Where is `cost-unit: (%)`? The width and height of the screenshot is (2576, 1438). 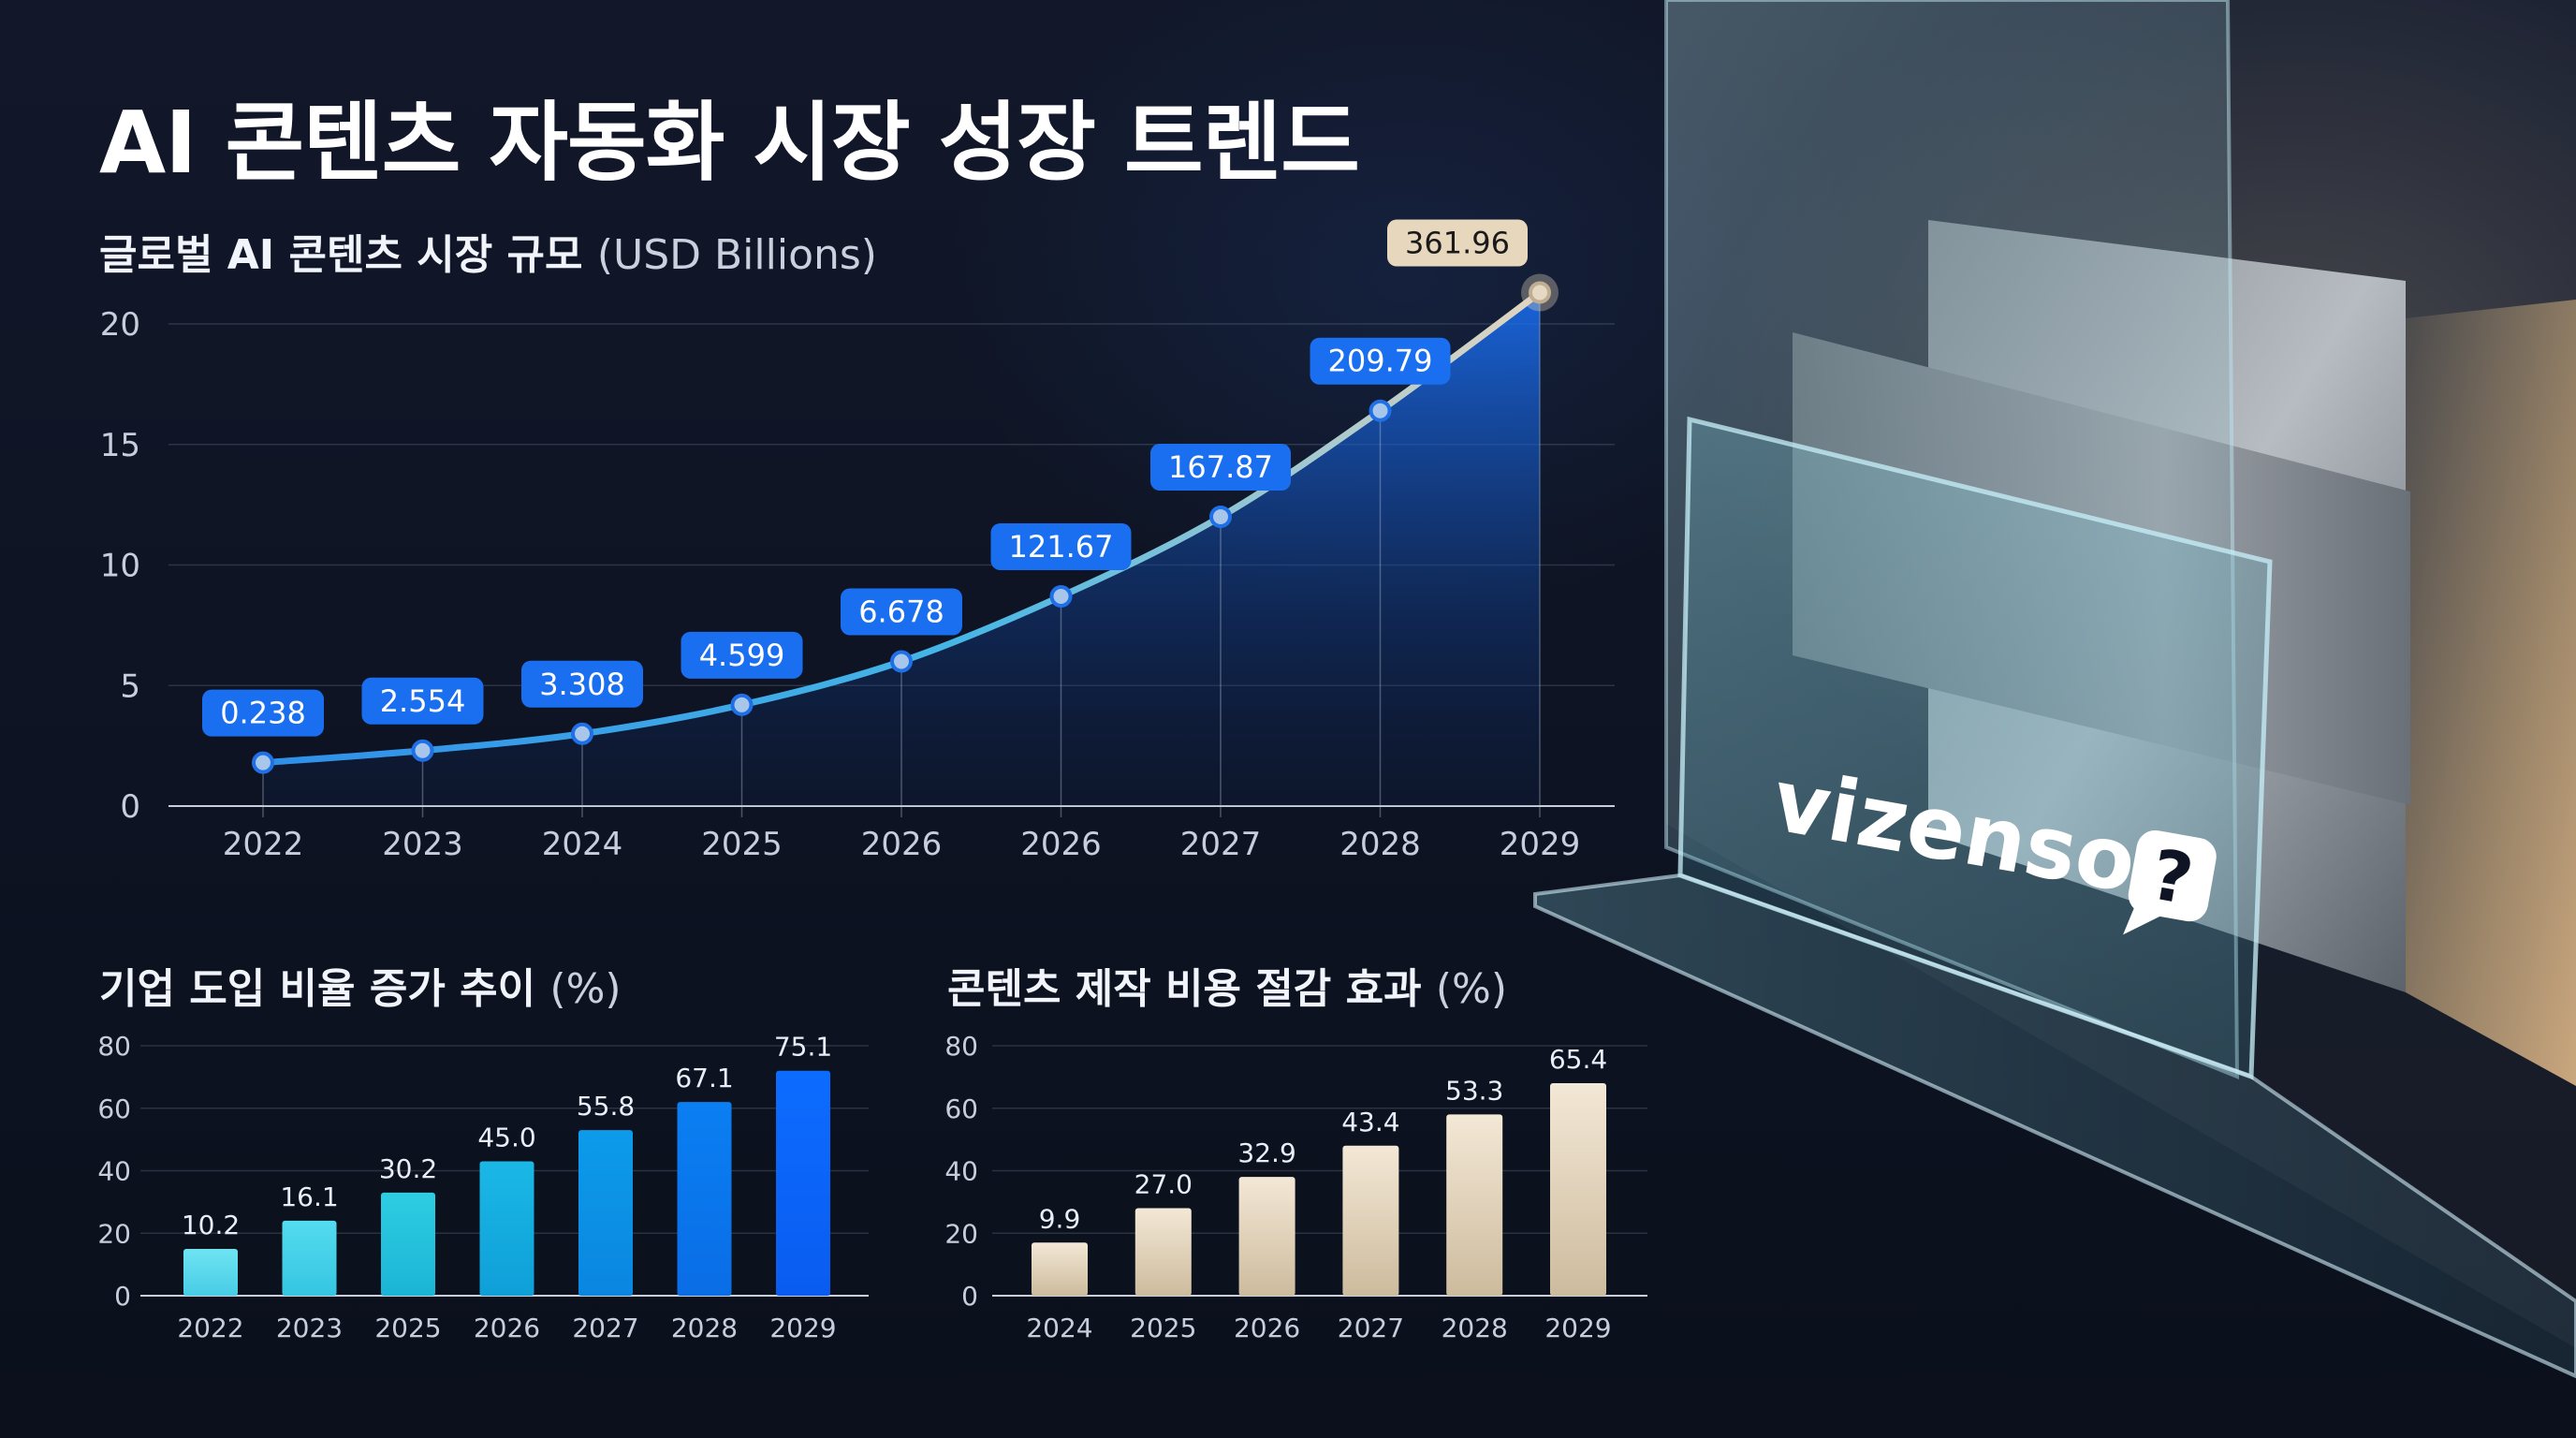
cost-unit: (%) is located at coordinates (1471, 989).